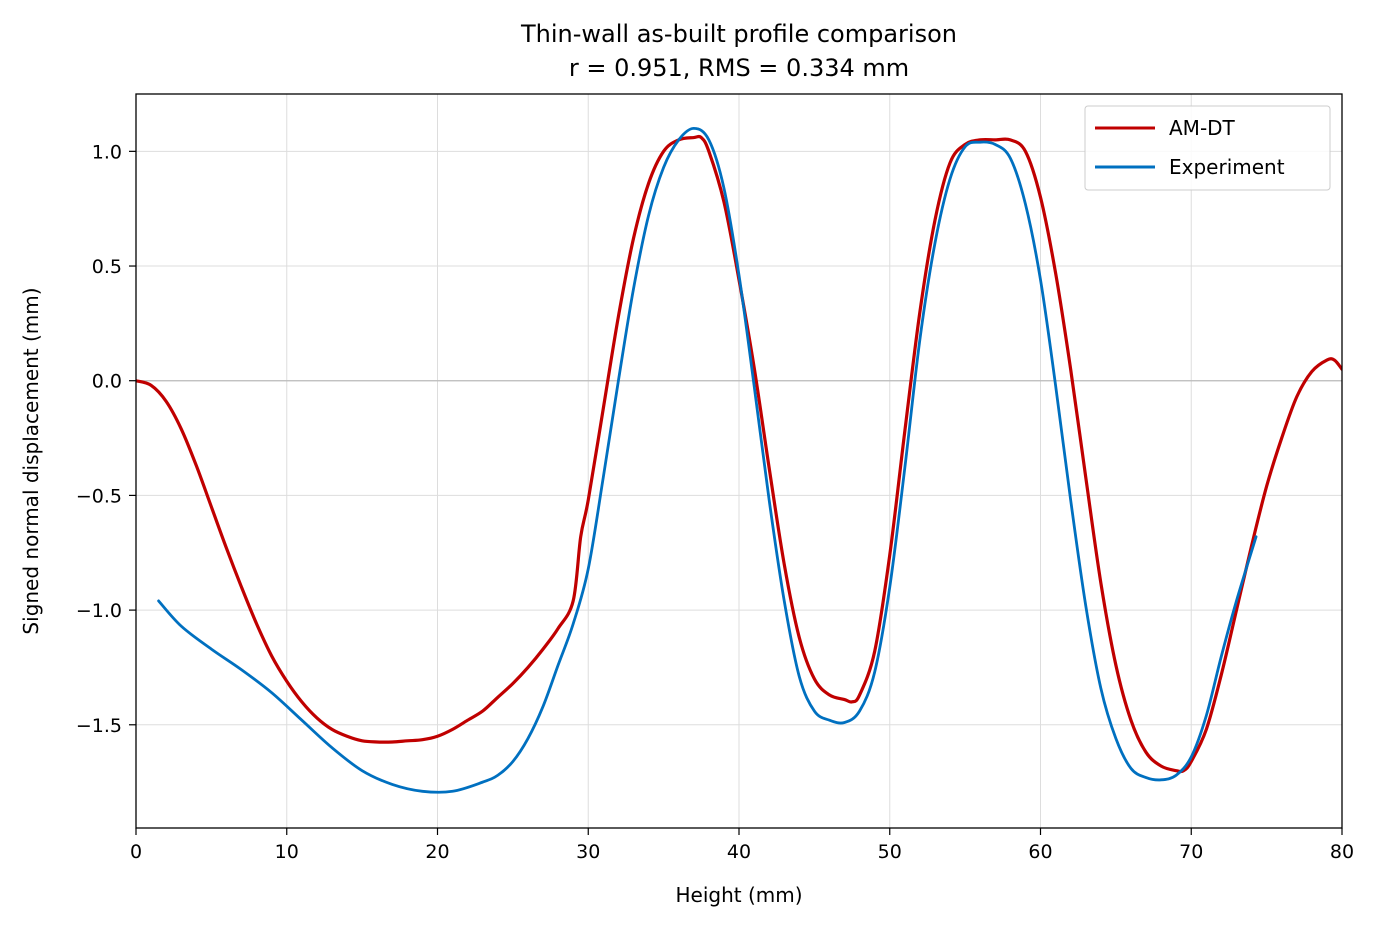  I want to click on x-tick-label: 50, so click(890, 852).